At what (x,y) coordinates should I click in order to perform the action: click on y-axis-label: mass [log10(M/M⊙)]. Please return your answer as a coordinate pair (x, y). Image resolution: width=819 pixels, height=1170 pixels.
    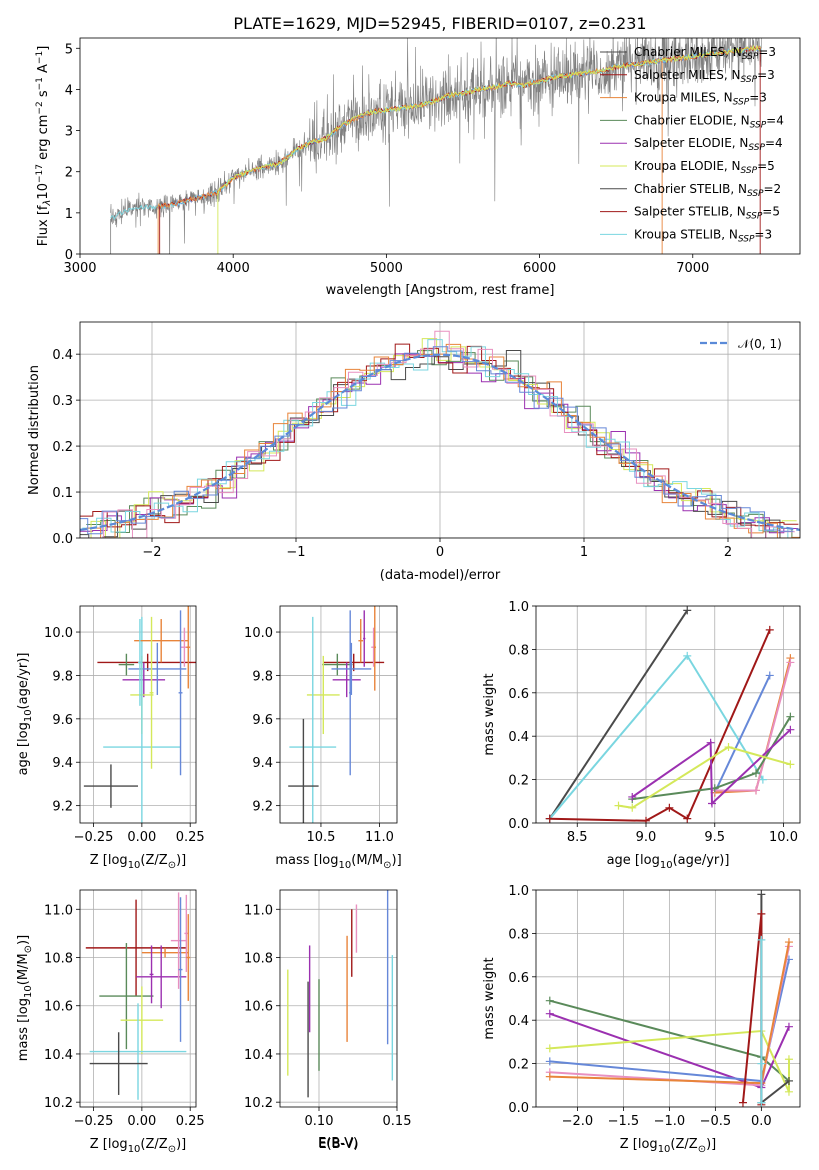
    Looking at the image, I should click on (25, 998).